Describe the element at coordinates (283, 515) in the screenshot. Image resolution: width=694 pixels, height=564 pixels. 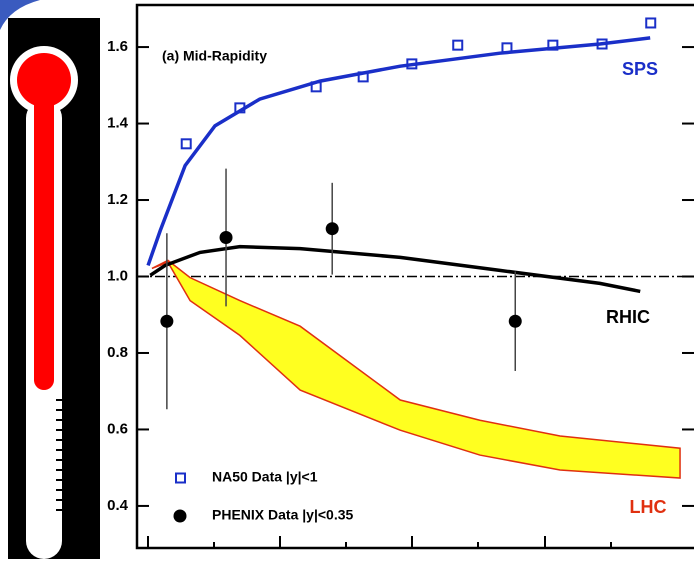
I see `legend-label: PHENIX Data |y|<0.35` at that location.